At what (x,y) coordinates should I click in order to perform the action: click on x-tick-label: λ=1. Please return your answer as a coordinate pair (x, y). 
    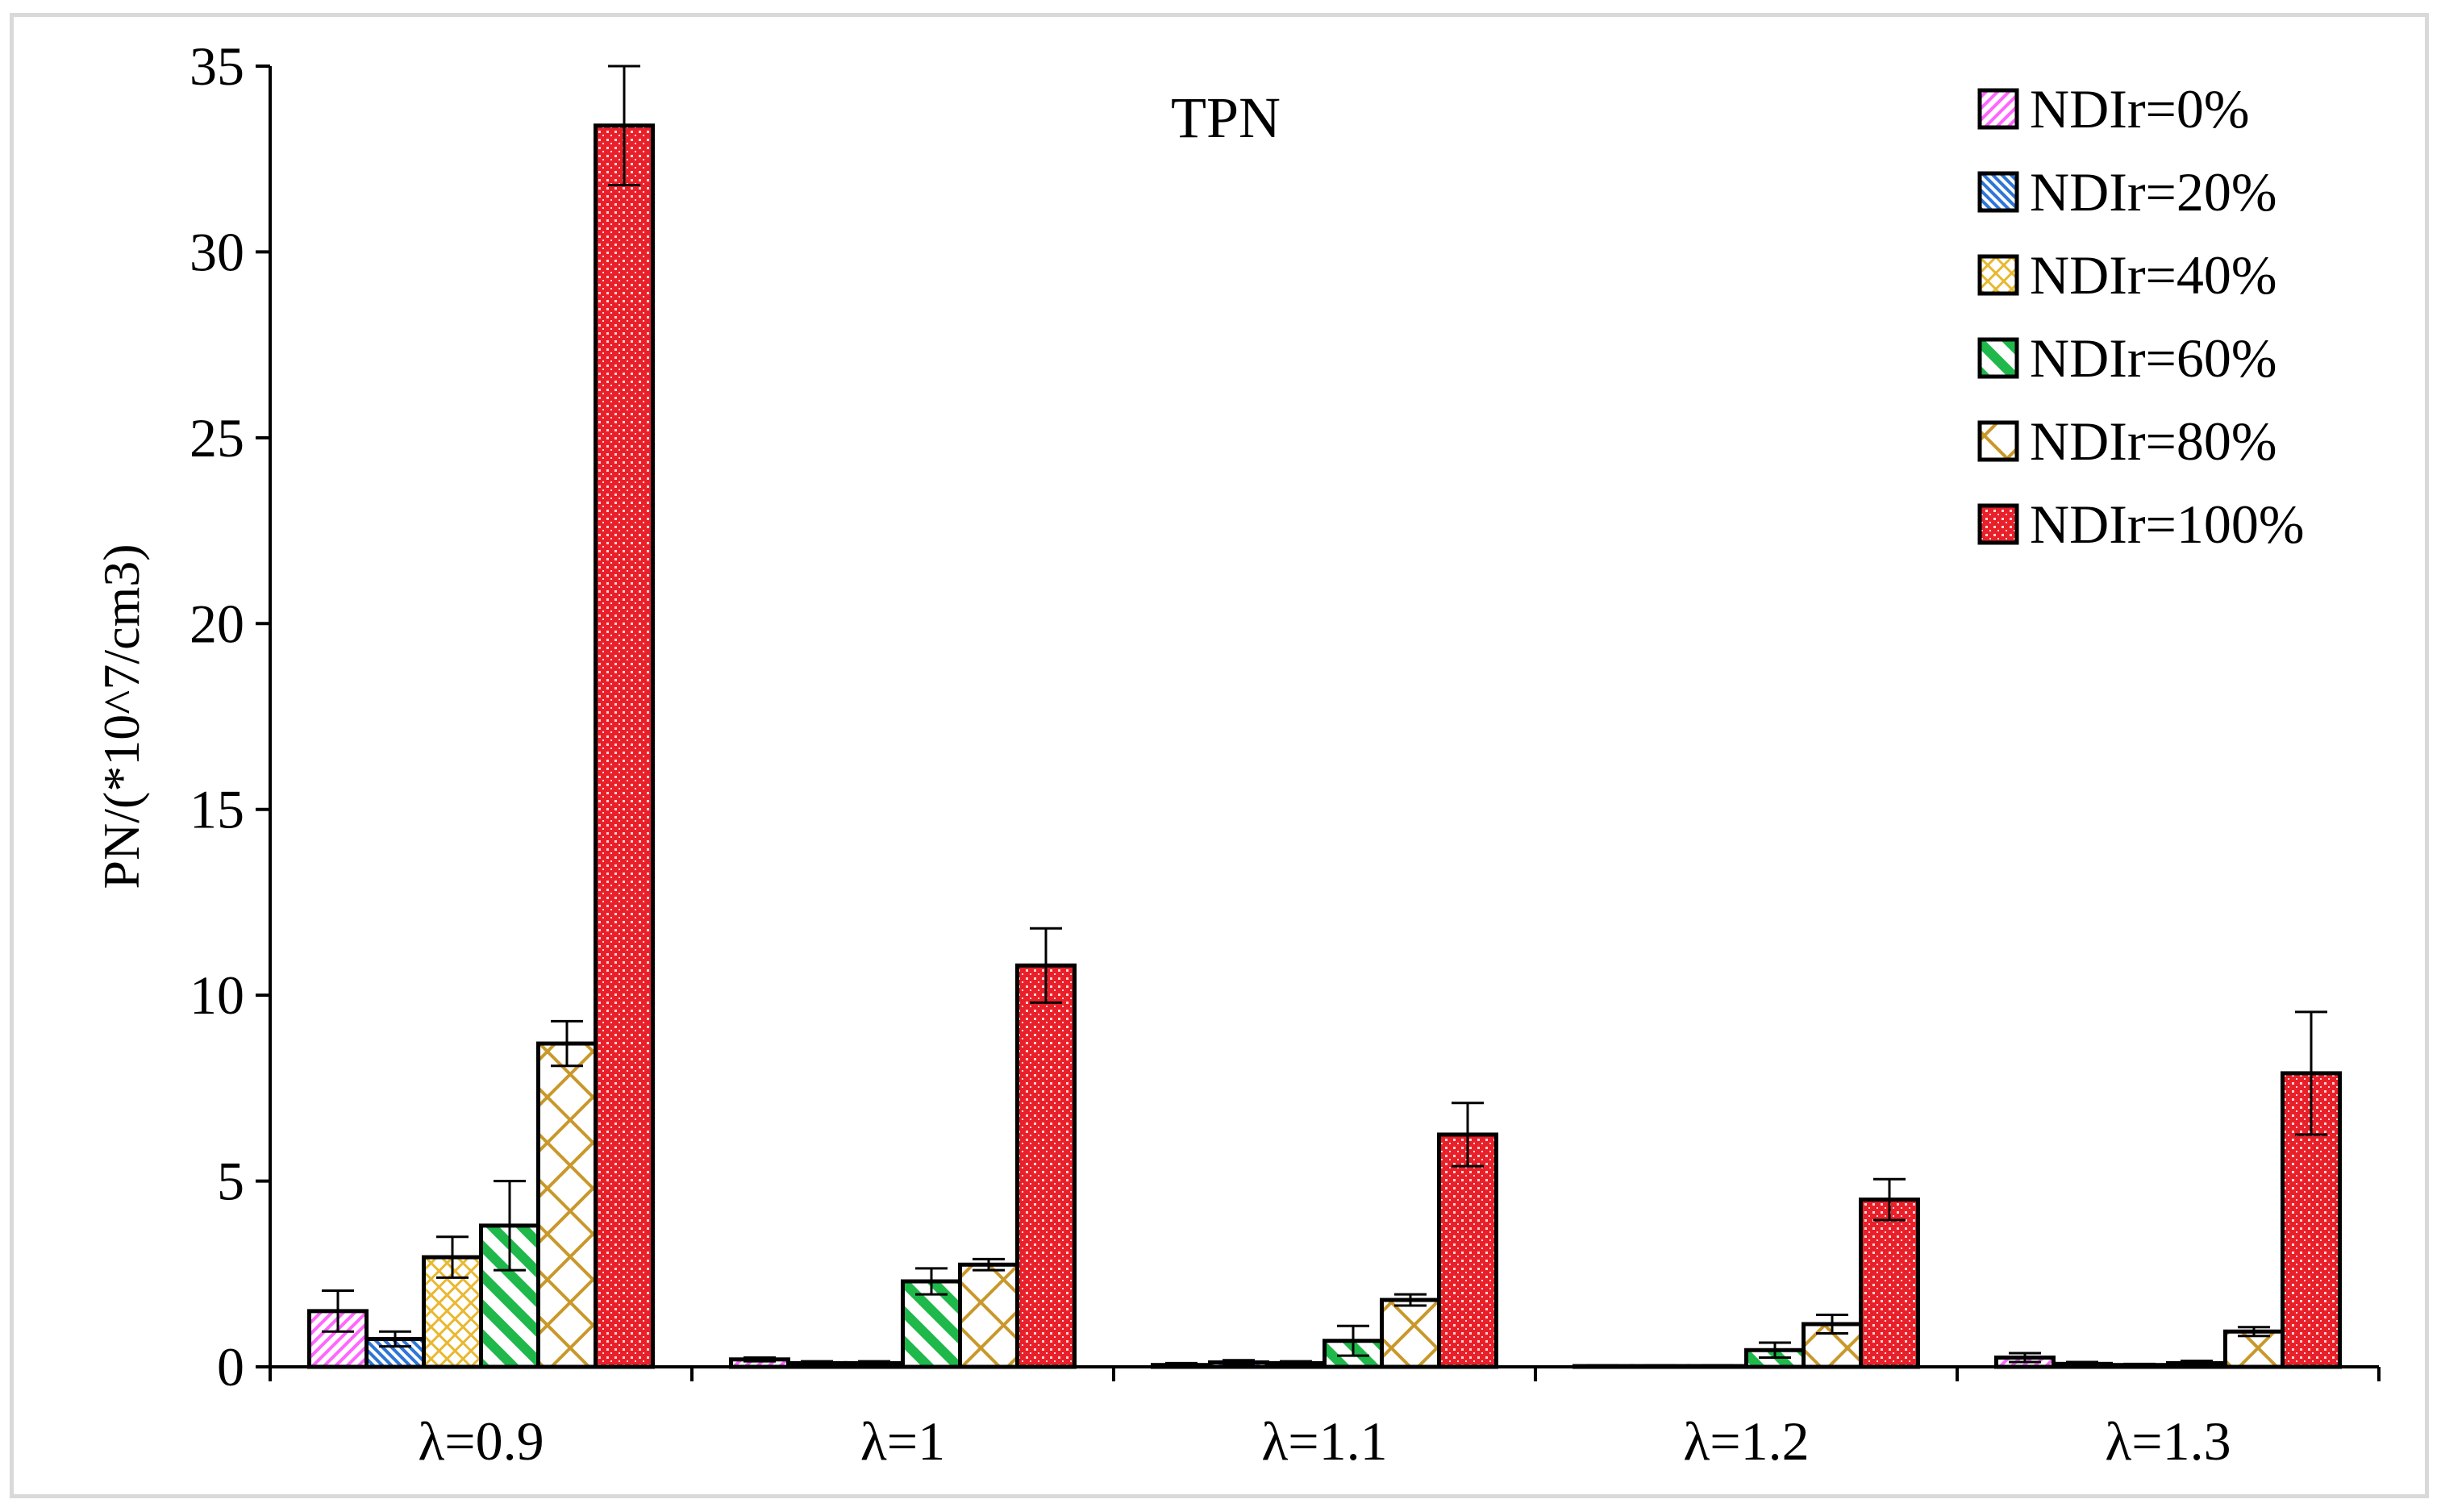
    Looking at the image, I should click on (903, 1441).